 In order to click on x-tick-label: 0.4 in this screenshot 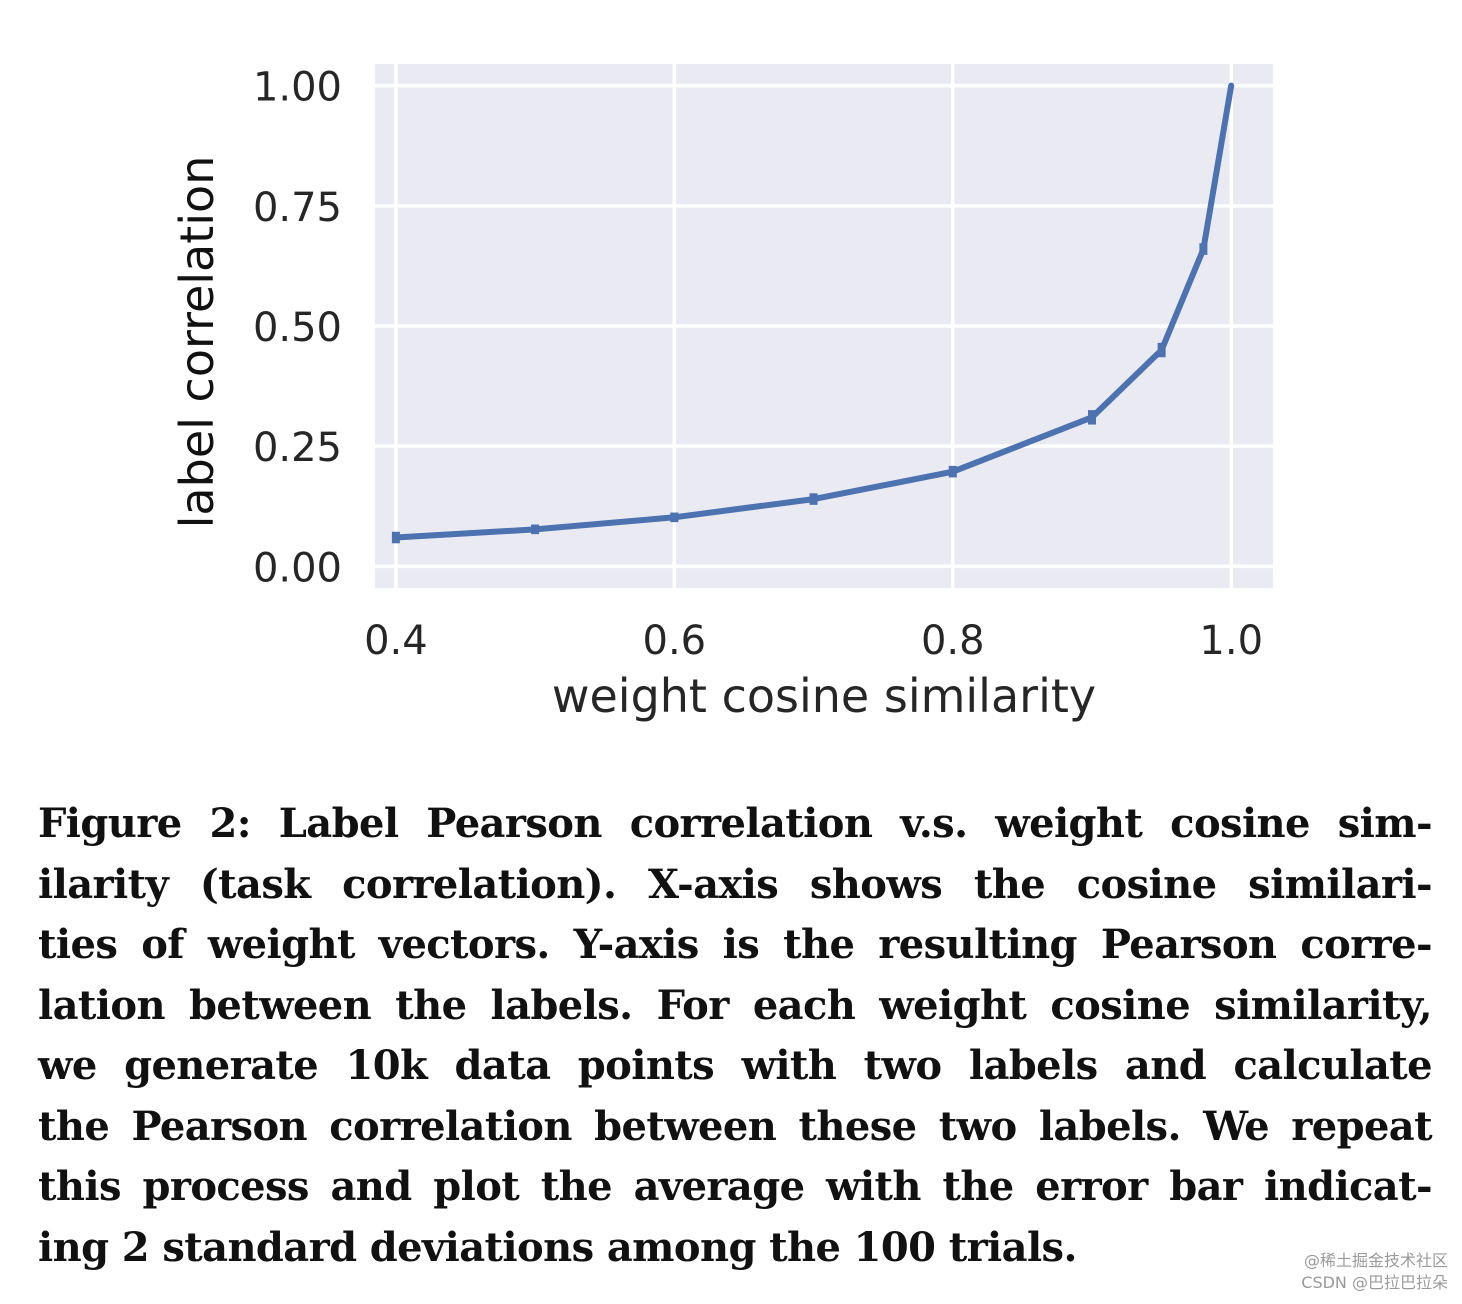, I will do `click(396, 641)`.